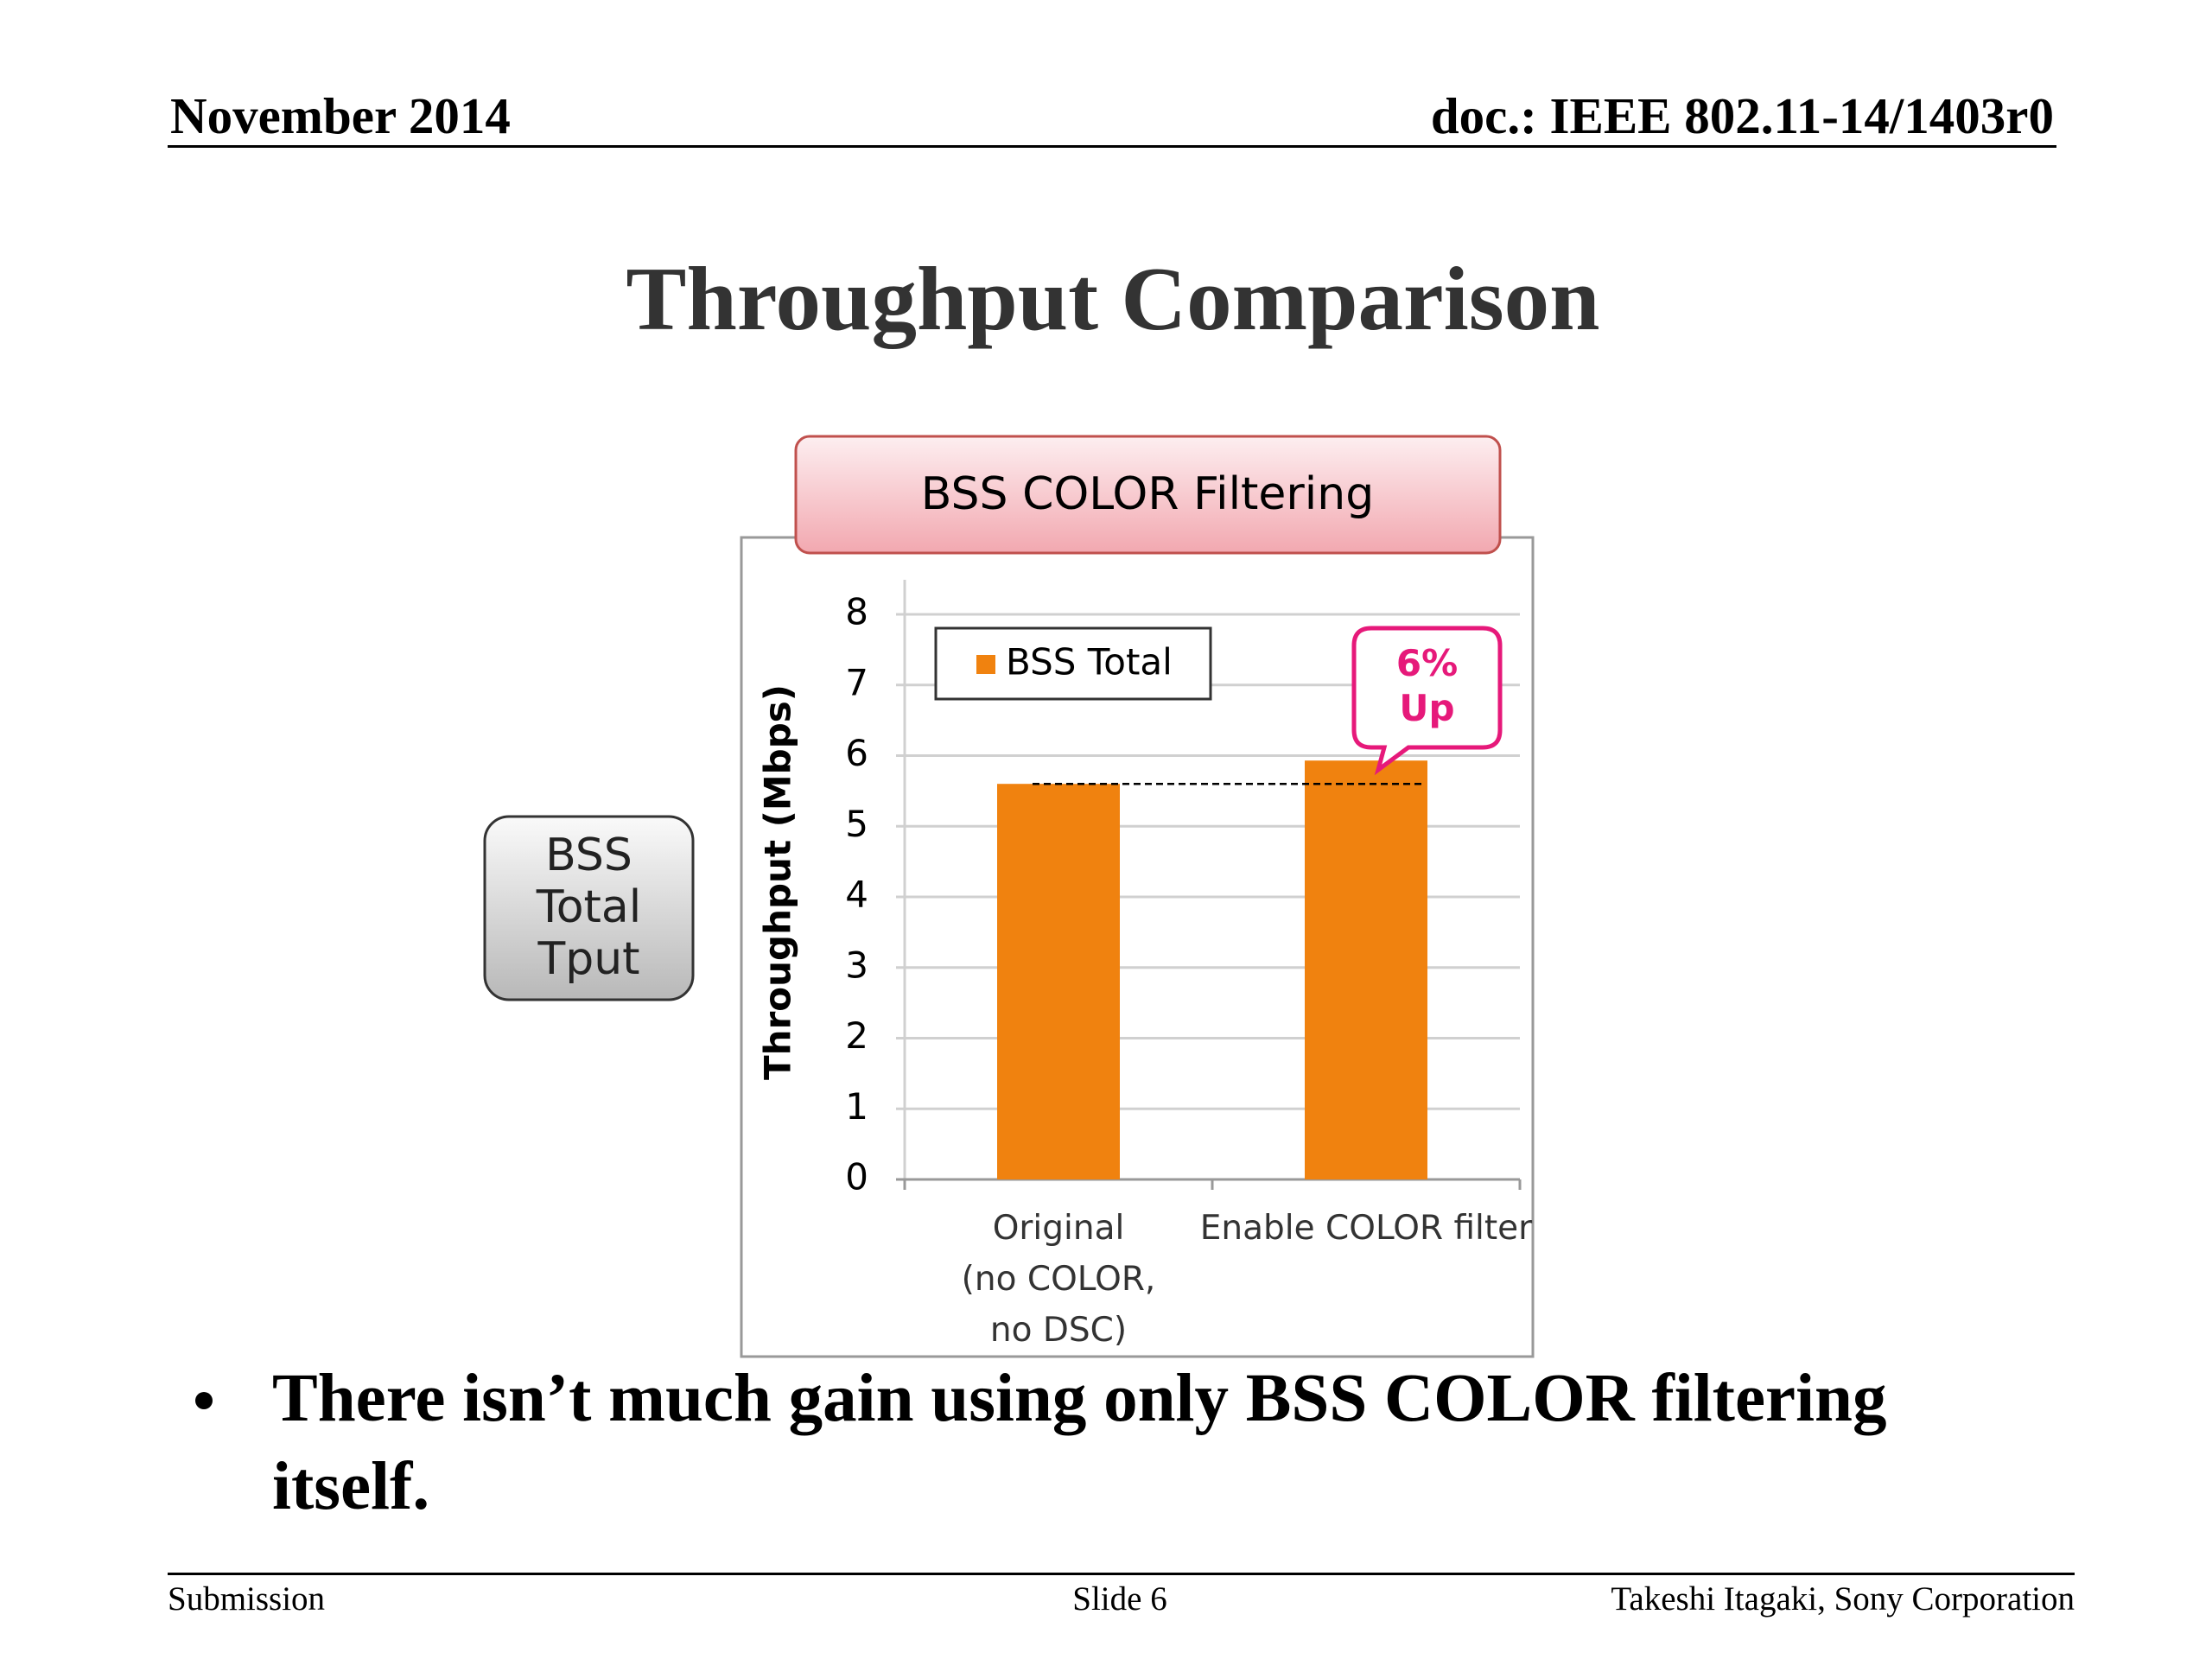  I want to click on y-tick-label: 6, so click(856, 753).